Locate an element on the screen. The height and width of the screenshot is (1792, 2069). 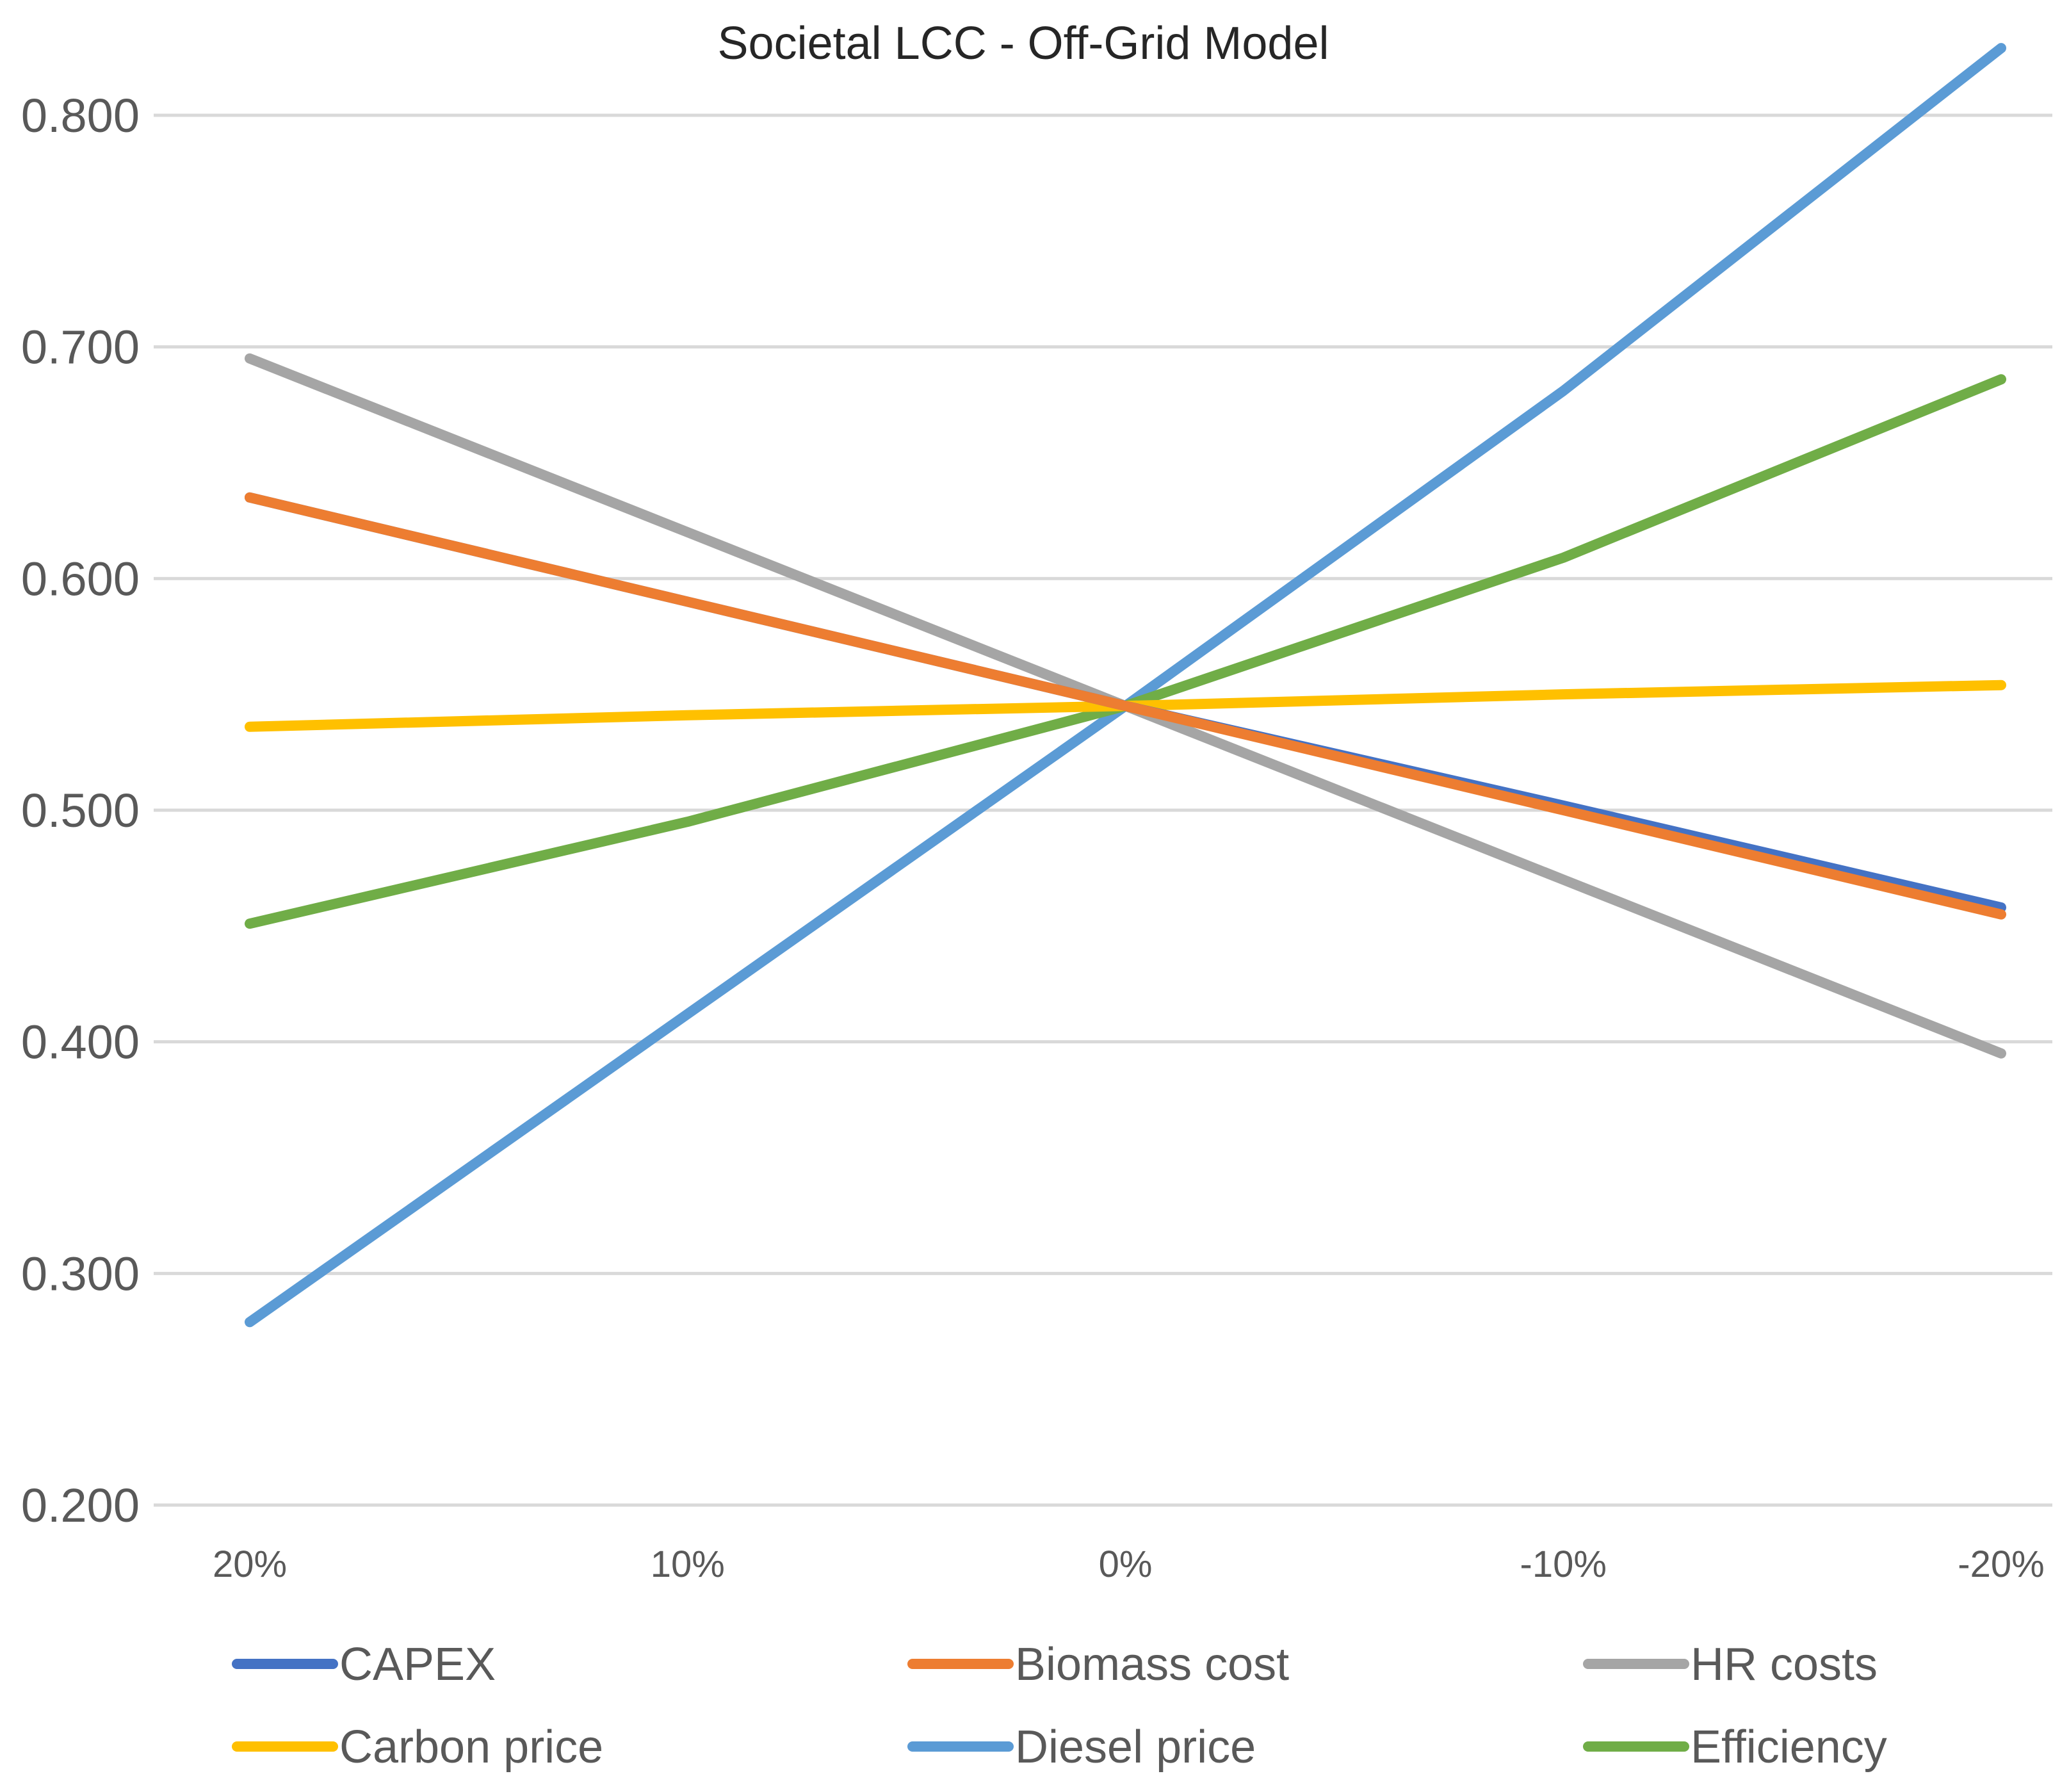
legend-label: CAPEX is located at coordinates (417, 1665).